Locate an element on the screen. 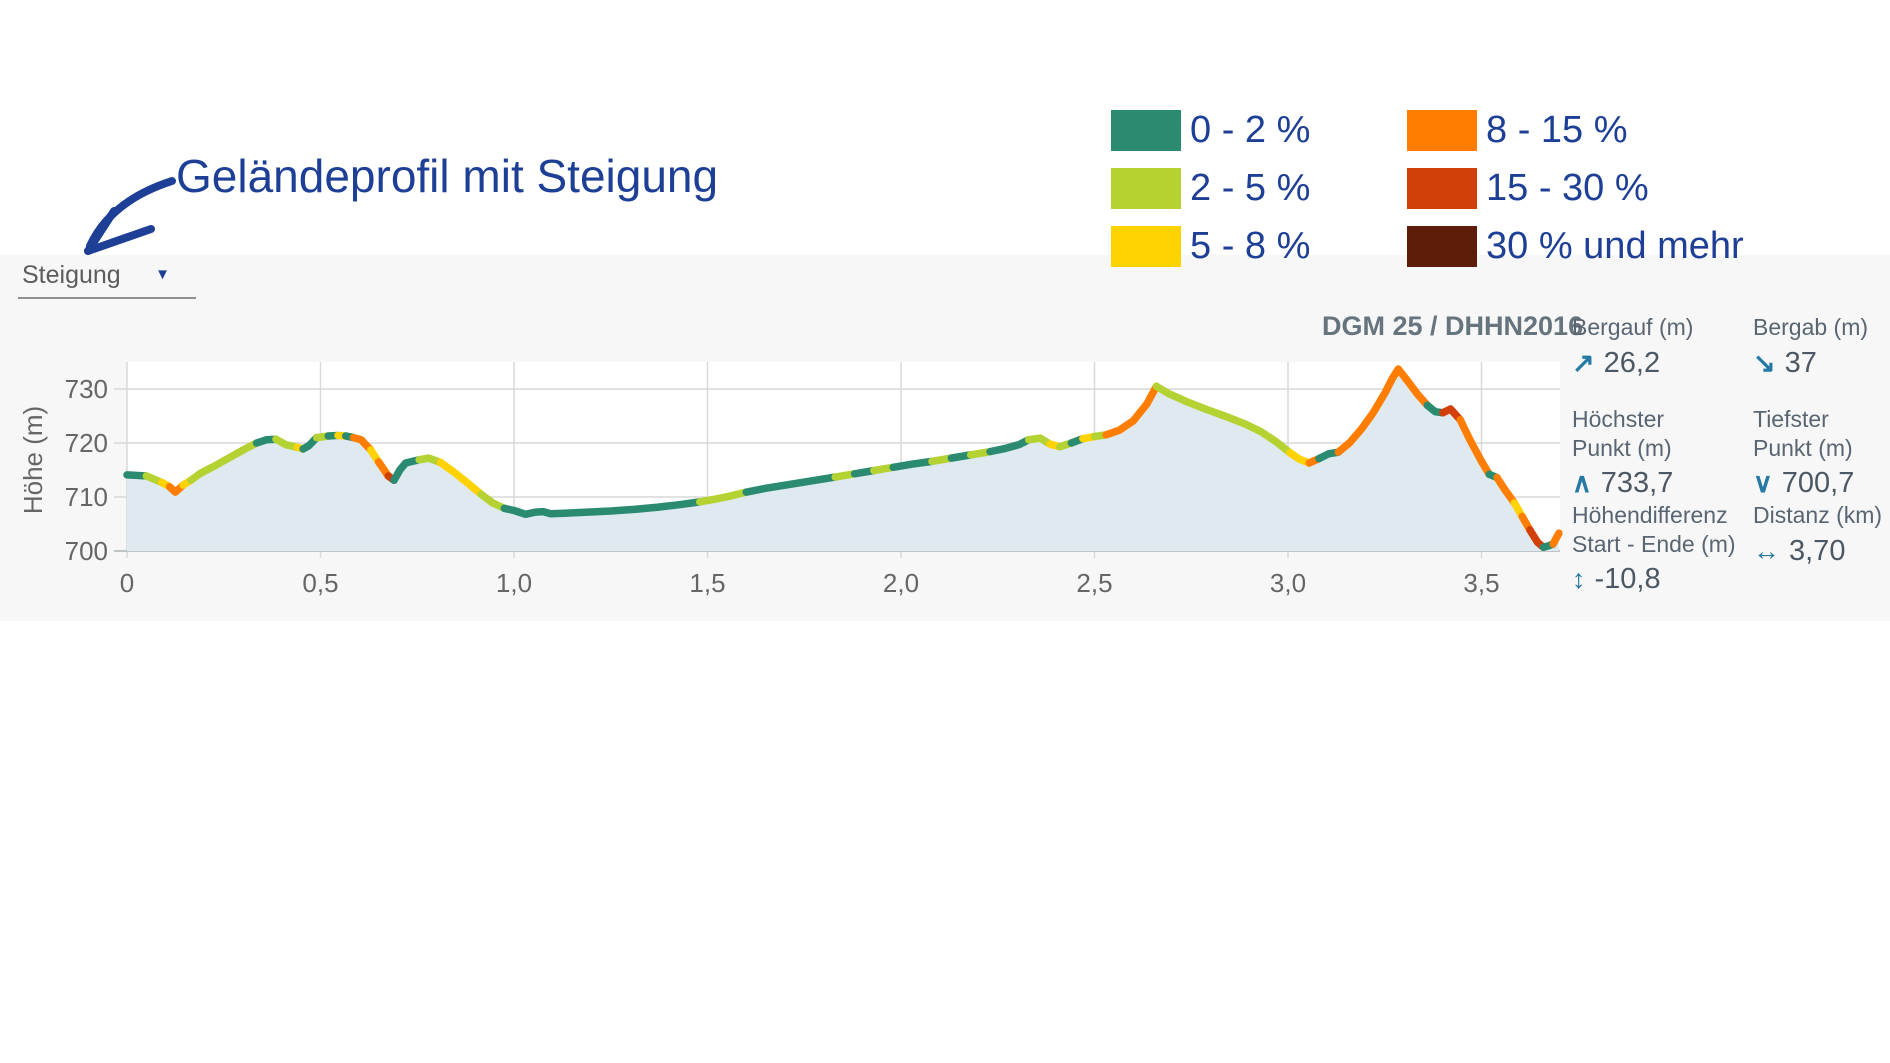 The image size is (1890, 1063). svg-text: 710 is located at coordinates (86, 497).